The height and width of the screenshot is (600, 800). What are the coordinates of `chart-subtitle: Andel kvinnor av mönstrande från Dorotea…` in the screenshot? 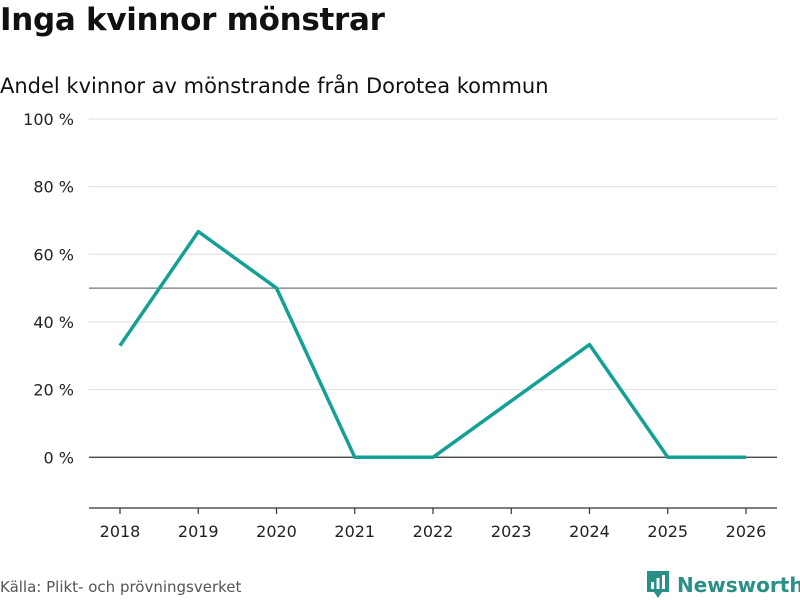 It's located at (274, 86).